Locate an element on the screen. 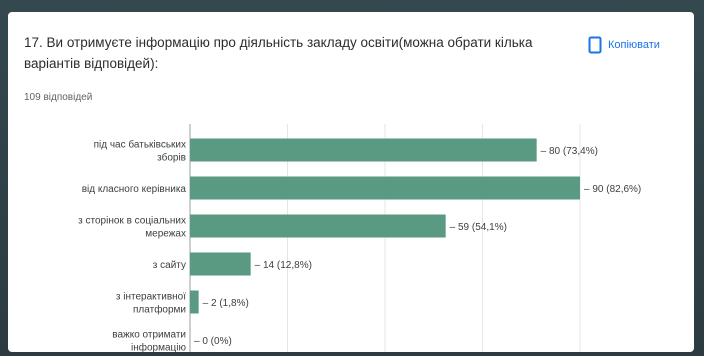  category-label: від класного керівника is located at coordinates (134, 189).